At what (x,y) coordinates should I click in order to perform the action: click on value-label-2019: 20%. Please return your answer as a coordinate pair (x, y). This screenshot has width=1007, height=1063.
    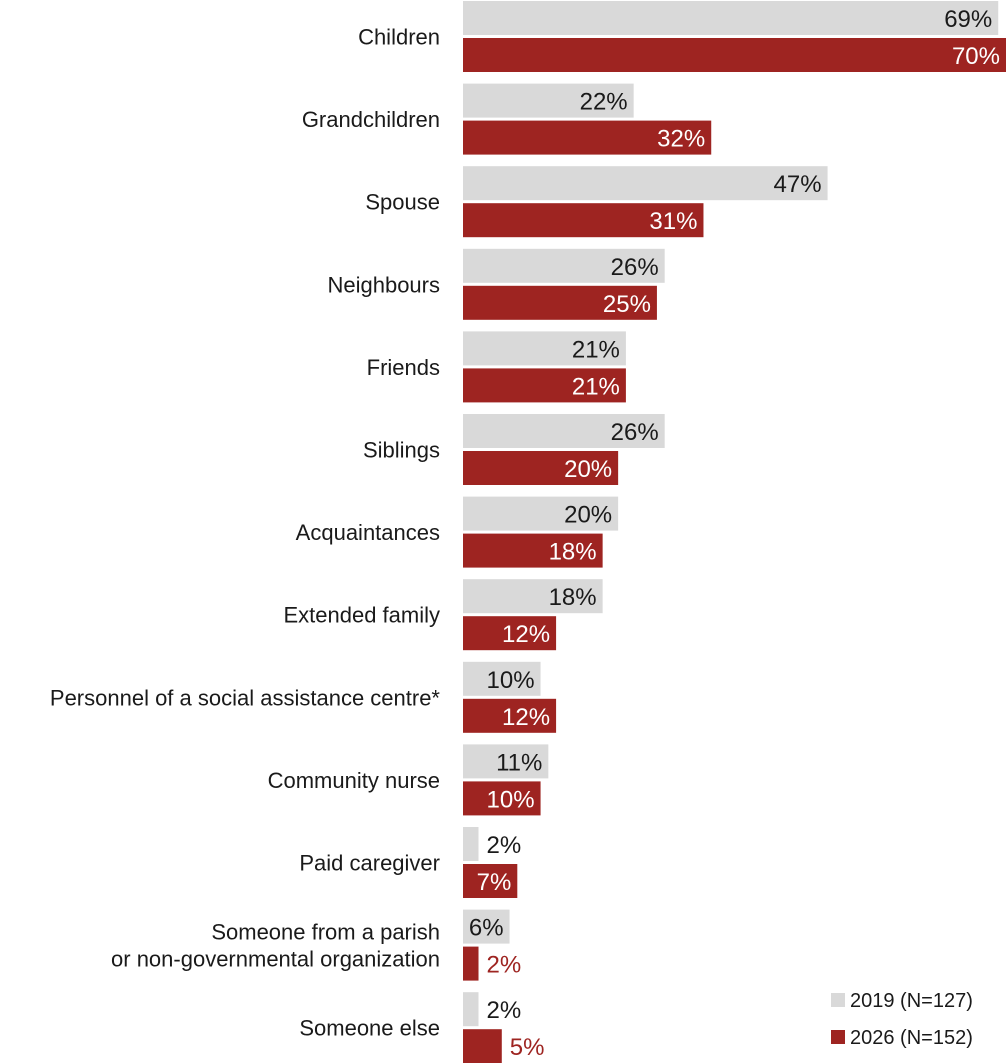
    Looking at the image, I should click on (588, 515).